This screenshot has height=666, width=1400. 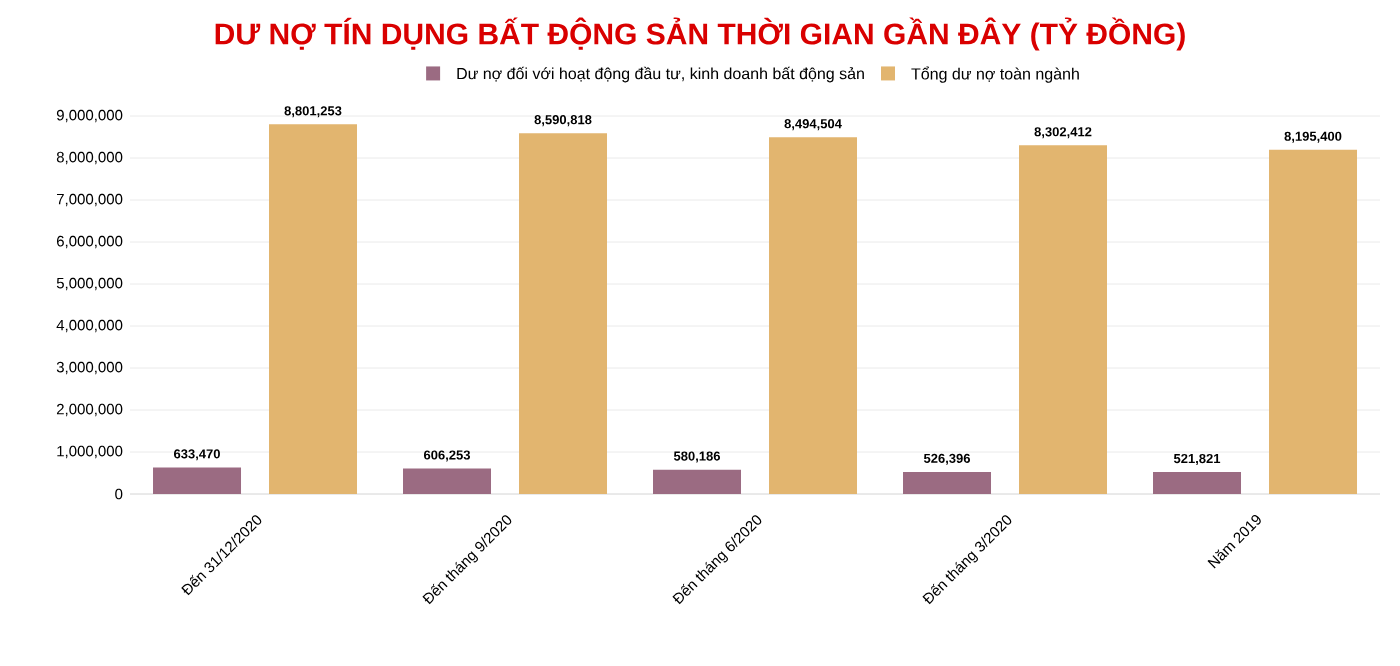 I want to click on legend-label: Tổng dư nợ toàn ngành, so click(x=995, y=74).